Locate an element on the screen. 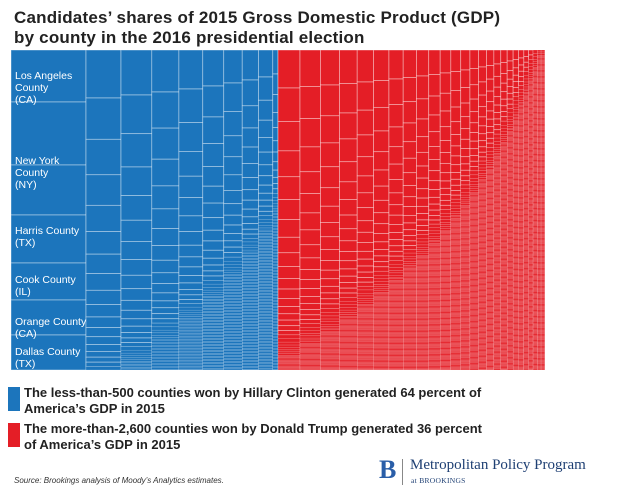 The width and height of the screenshot is (627, 496). county-label-orange: Orange County (CA) is located at coordinates (51, 328).